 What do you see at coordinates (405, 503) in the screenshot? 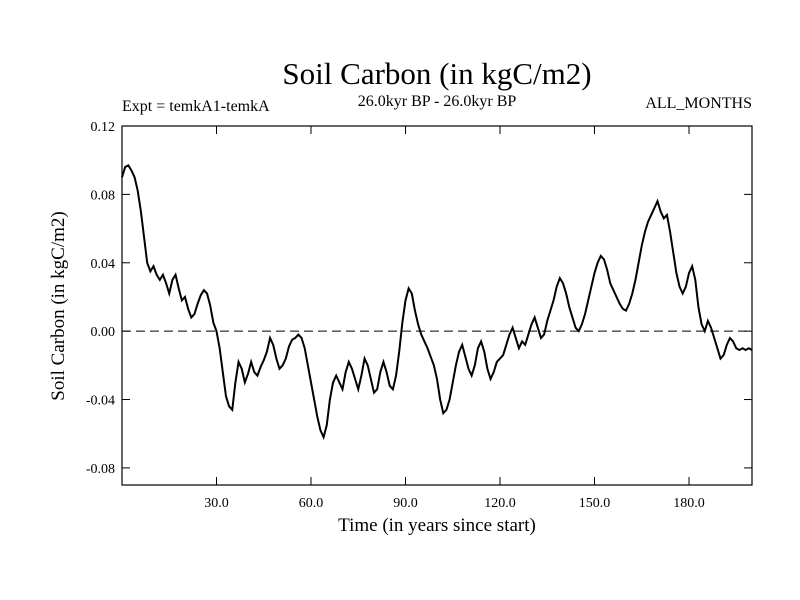
I see `x-tick-label: 90.0` at bounding box center [405, 503].